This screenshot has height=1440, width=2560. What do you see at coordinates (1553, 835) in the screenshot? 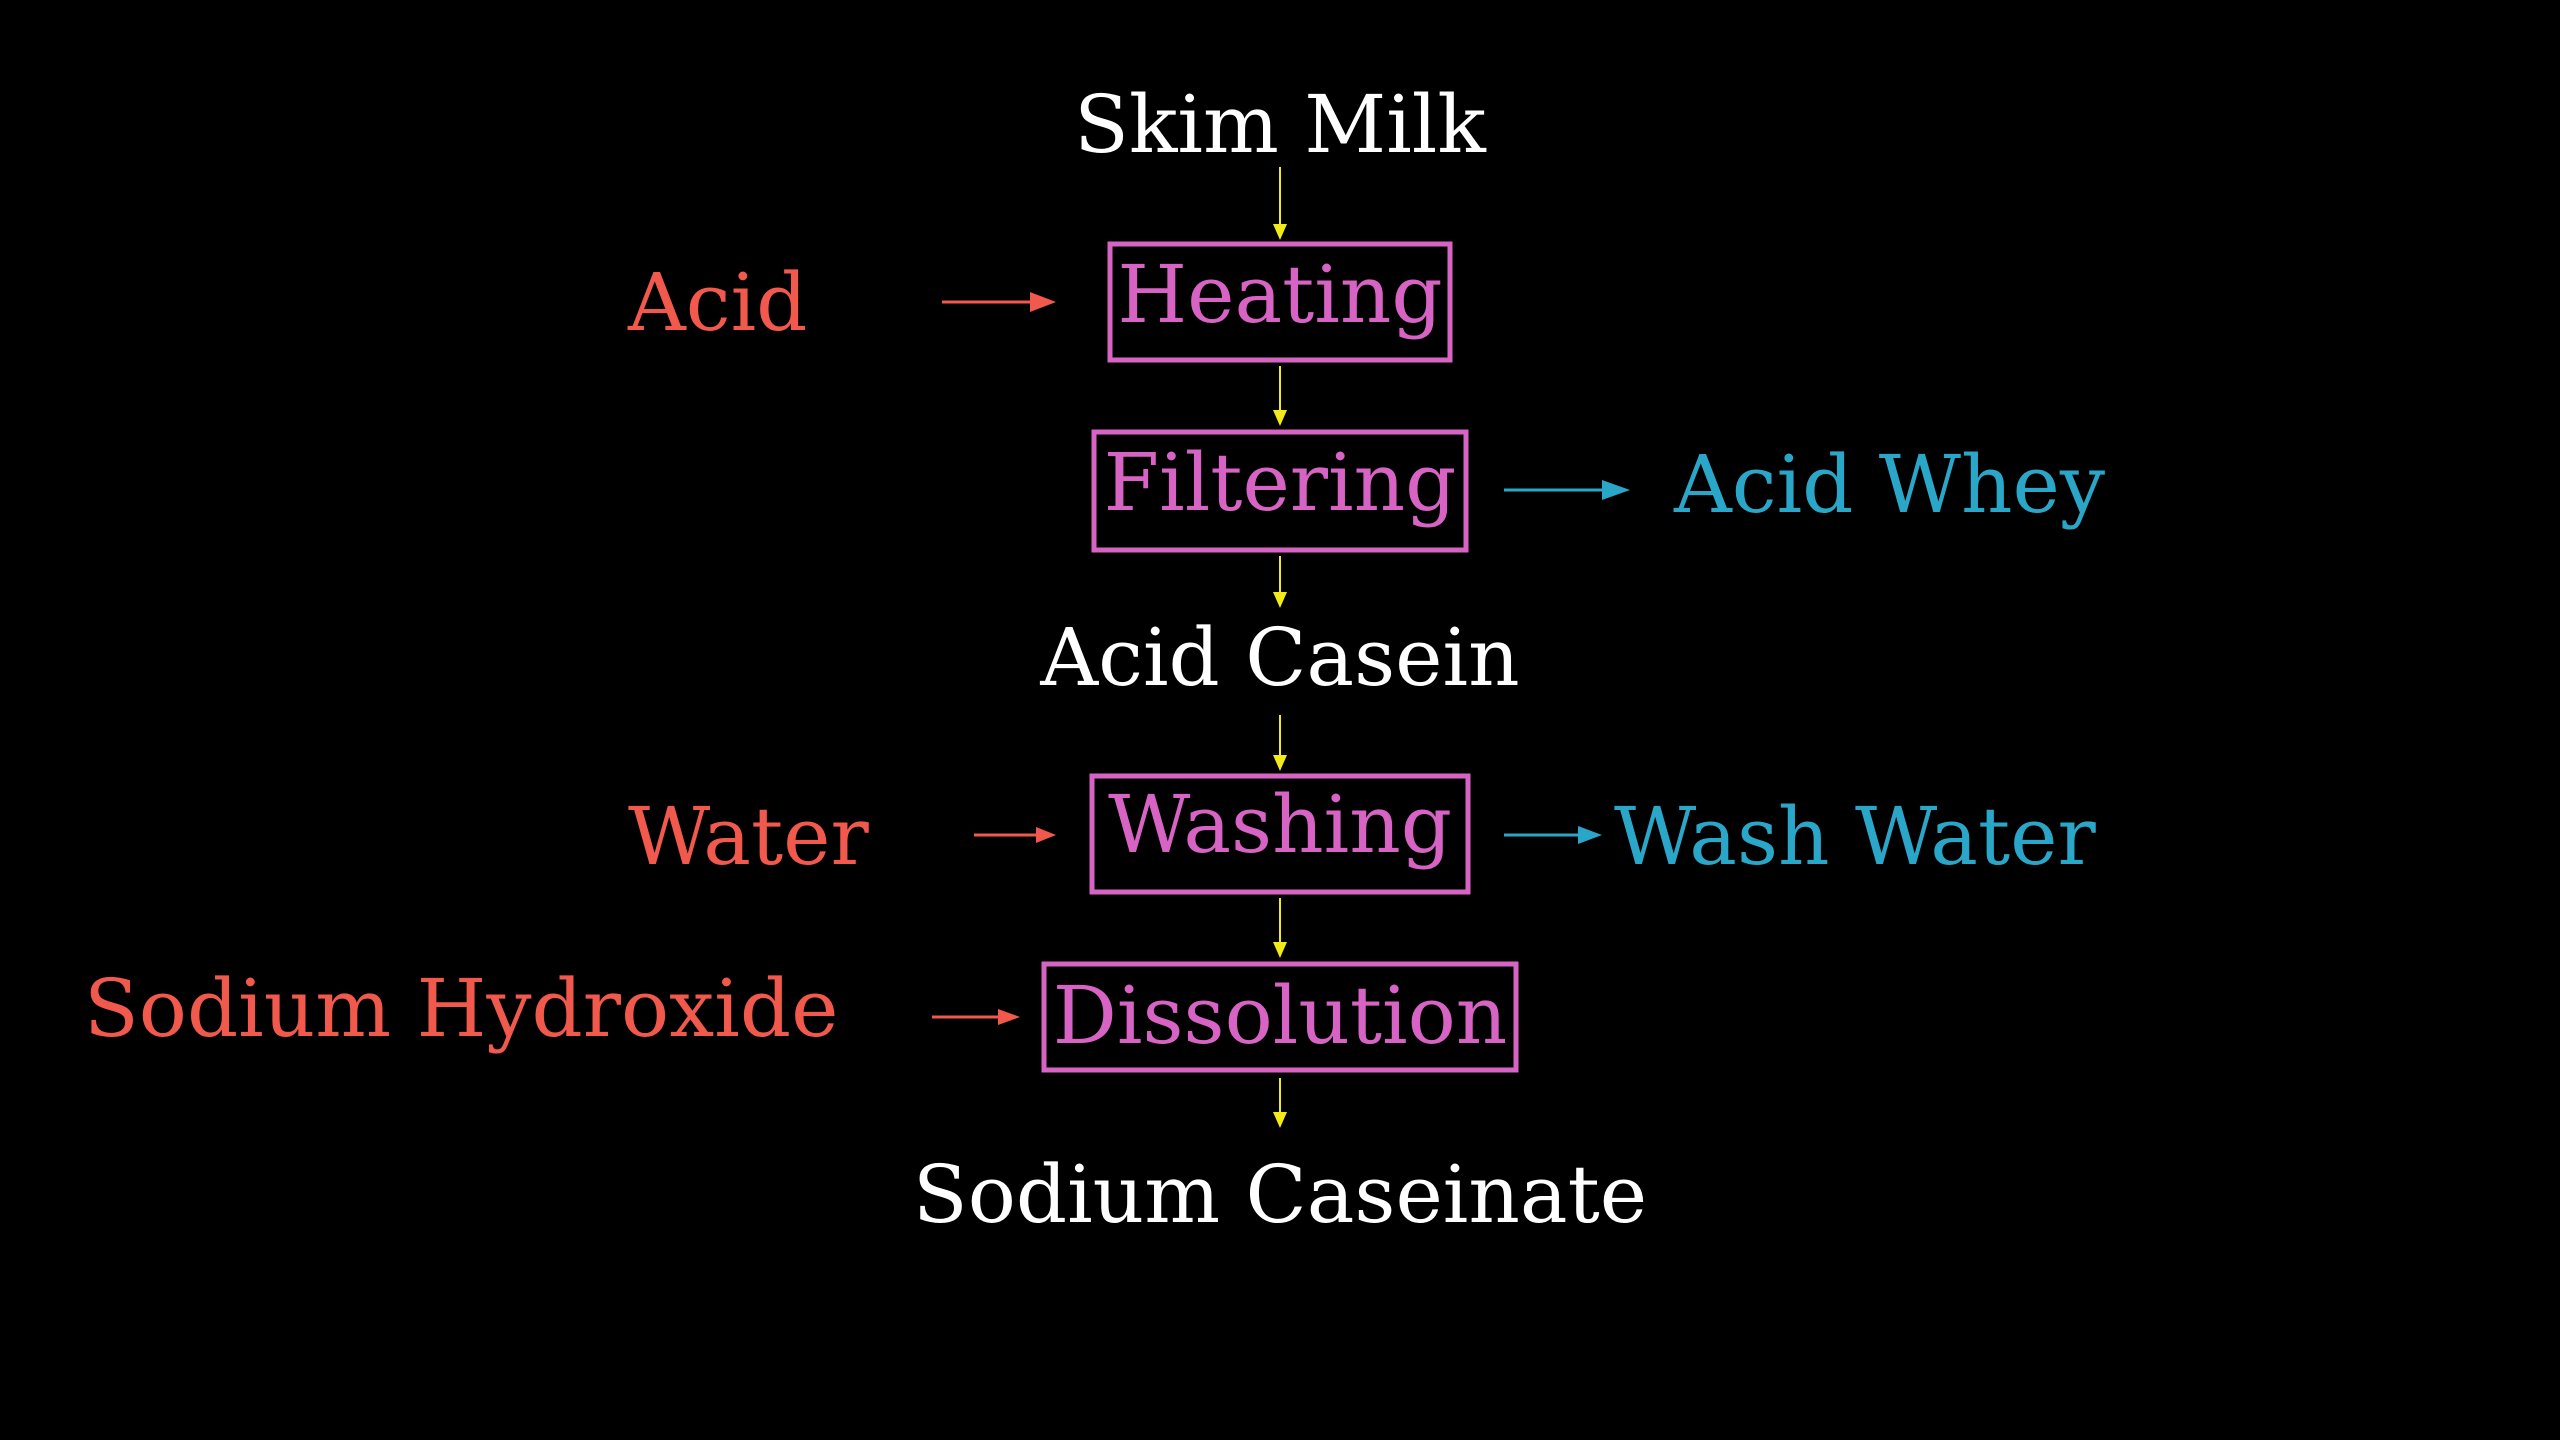
I see `arrow-washing-to-wash-water` at bounding box center [1553, 835].